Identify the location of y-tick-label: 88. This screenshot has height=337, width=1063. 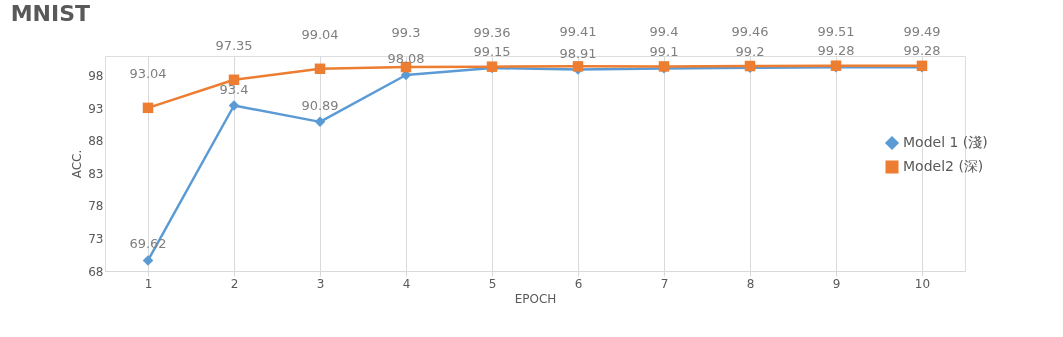
(96, 141).